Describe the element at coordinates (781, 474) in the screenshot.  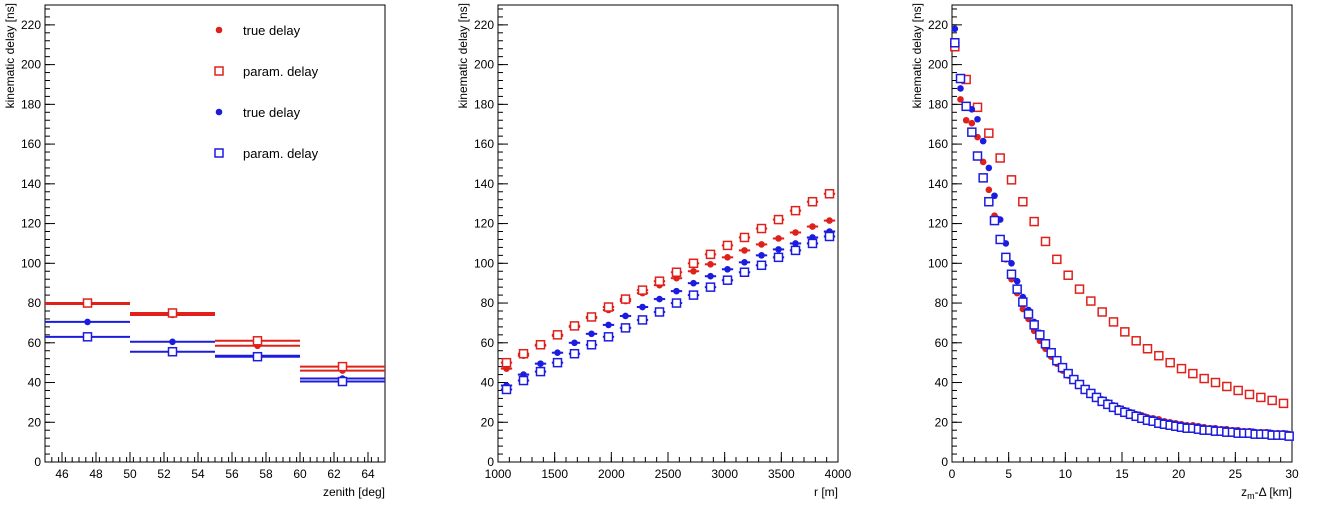
I see `x-tick-label: 3500` at that location.